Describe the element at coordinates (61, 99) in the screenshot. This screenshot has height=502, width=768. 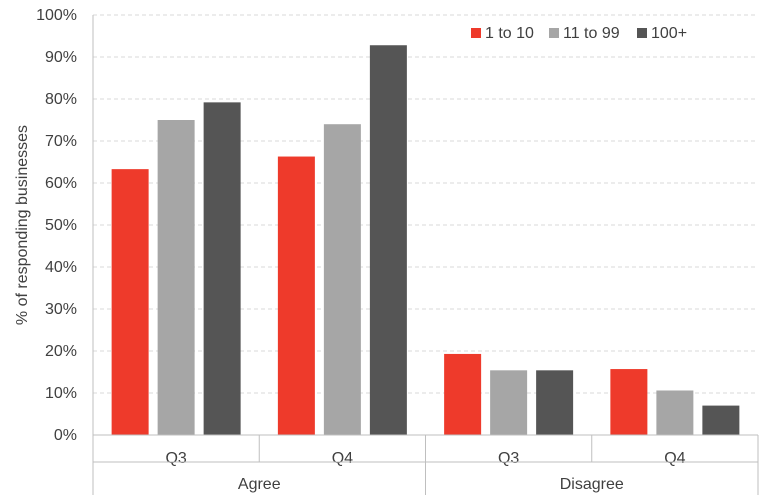
I see `y-tick-label: 80%` at that location.